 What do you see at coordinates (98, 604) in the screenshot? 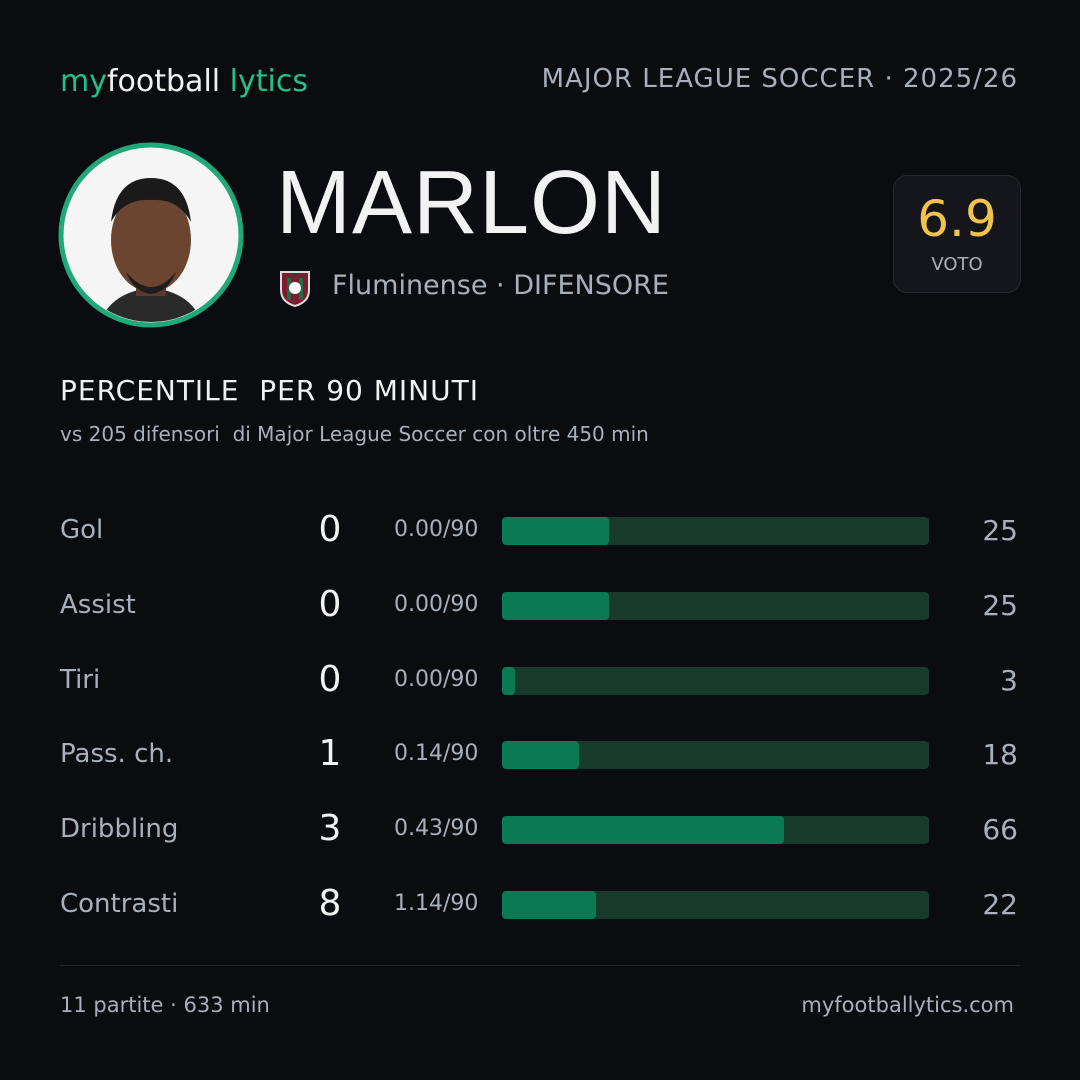
I see `stat-label: Assist` at bounding box center [98, 604].